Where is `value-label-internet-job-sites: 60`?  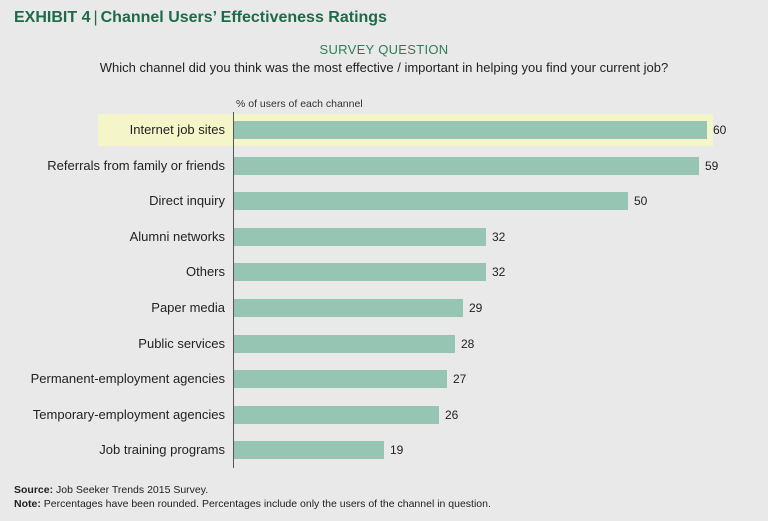
value-label-internet-job-sites: 60 is located at coordinates (720, 130).